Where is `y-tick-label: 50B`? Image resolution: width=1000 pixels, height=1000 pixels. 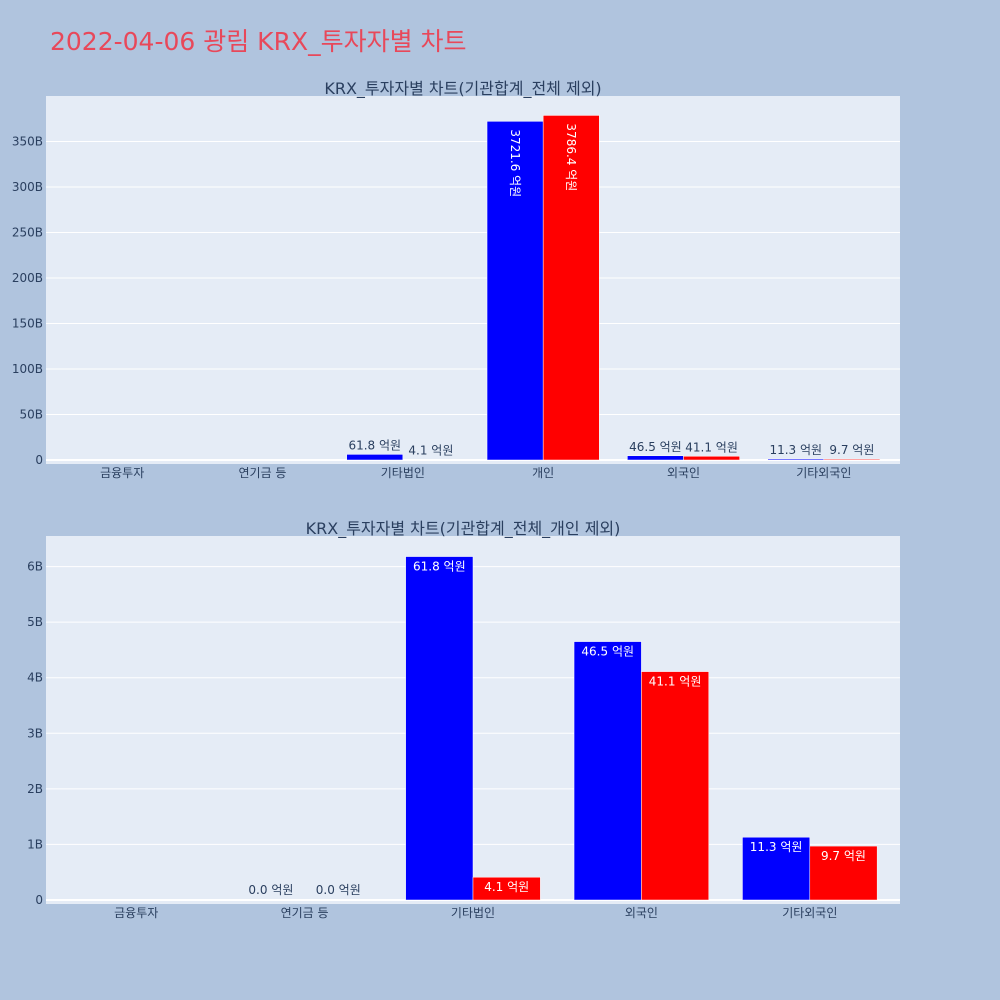 y-tick-label: 50B is located at coordinates (31, 415).